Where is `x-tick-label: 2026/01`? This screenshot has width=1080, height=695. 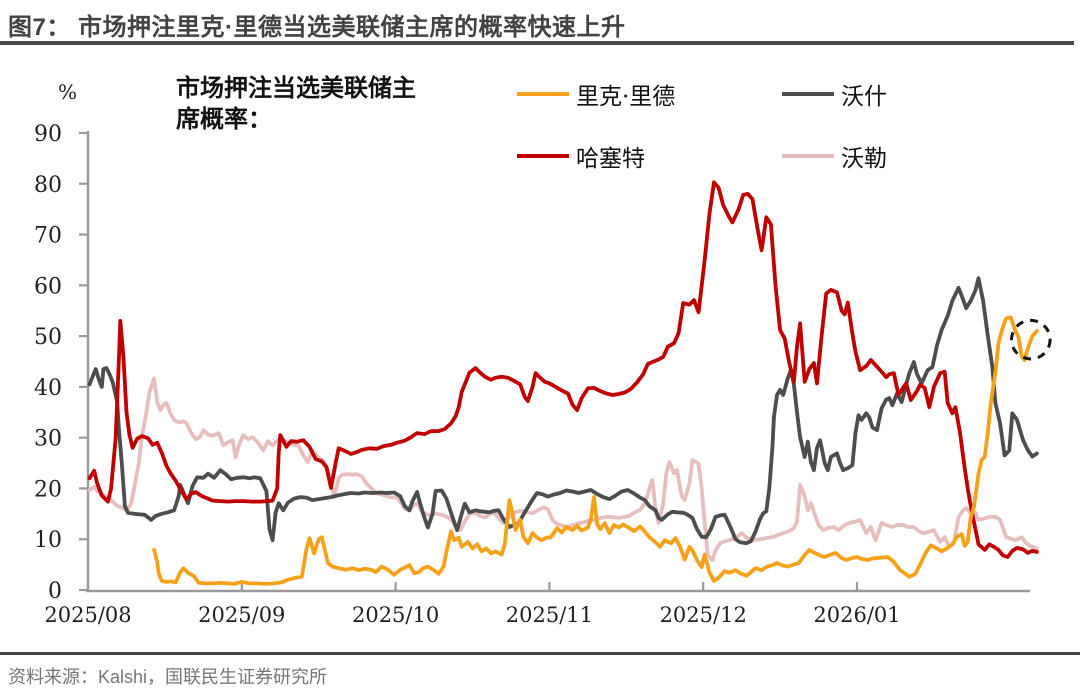
x-tick-label: 2026/01 is located at coordinates (856, 615).